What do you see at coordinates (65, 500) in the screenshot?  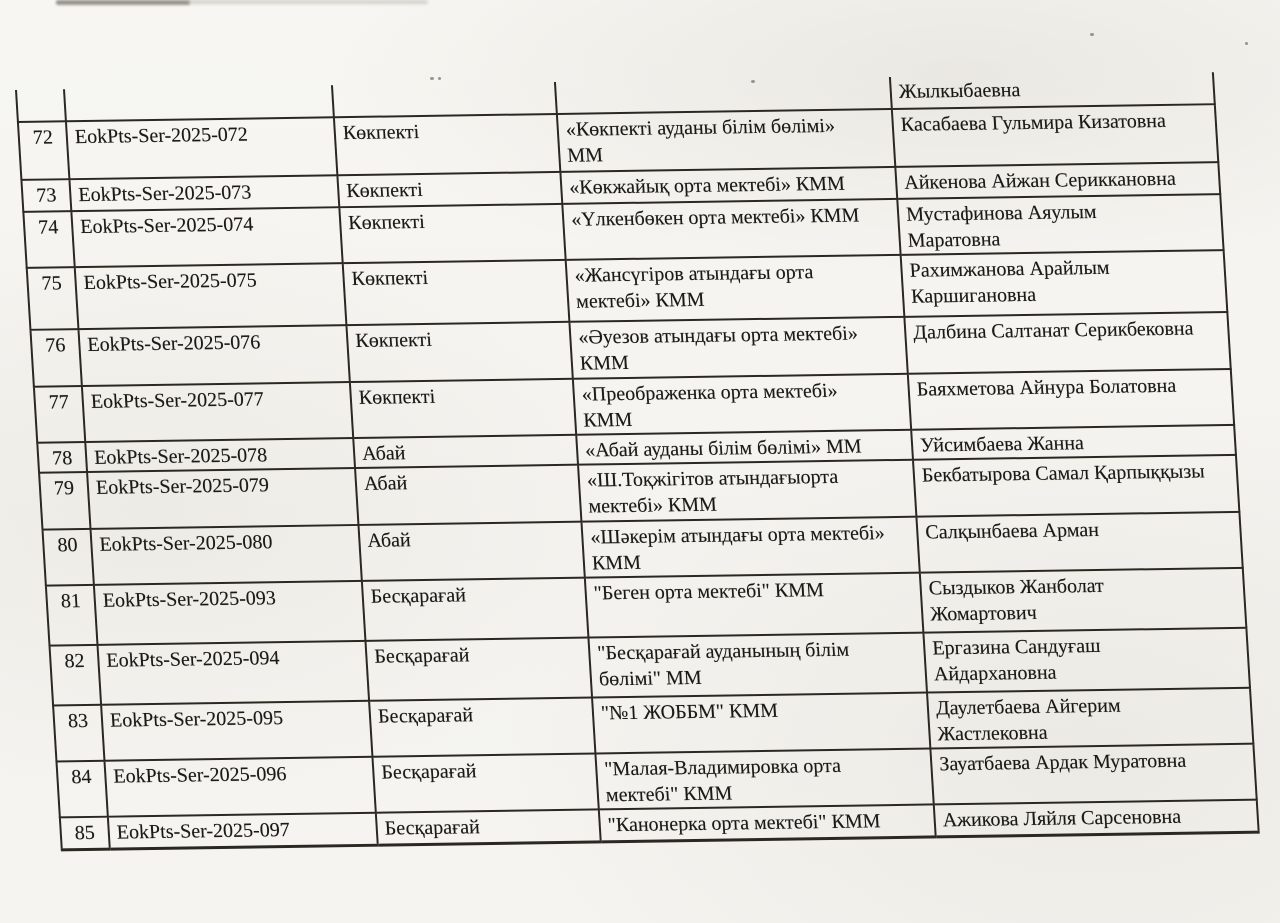 I see `row-number-cell: 79` at bounding box center [65, 500].